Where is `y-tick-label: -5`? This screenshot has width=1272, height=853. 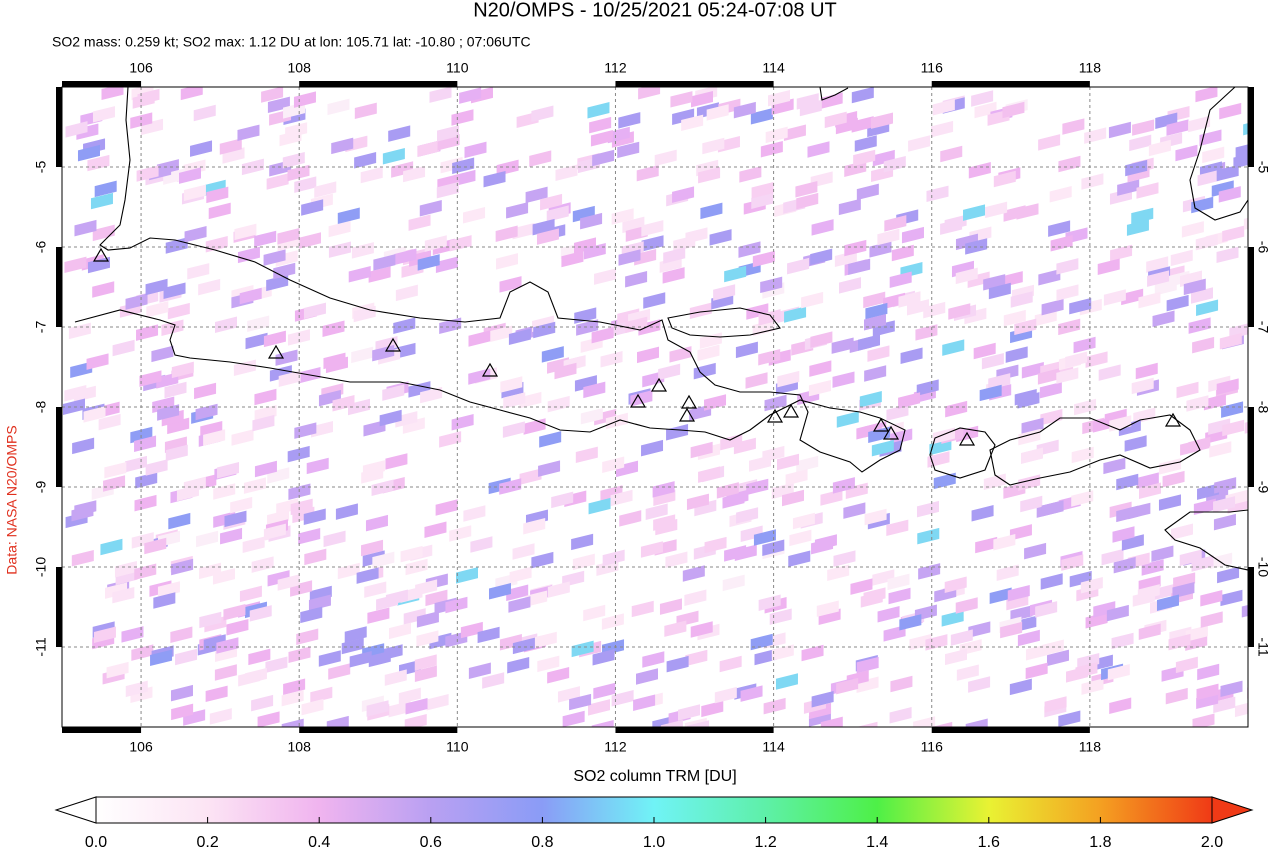 y-tick-label: -5 is located at coordinates (41, 167).